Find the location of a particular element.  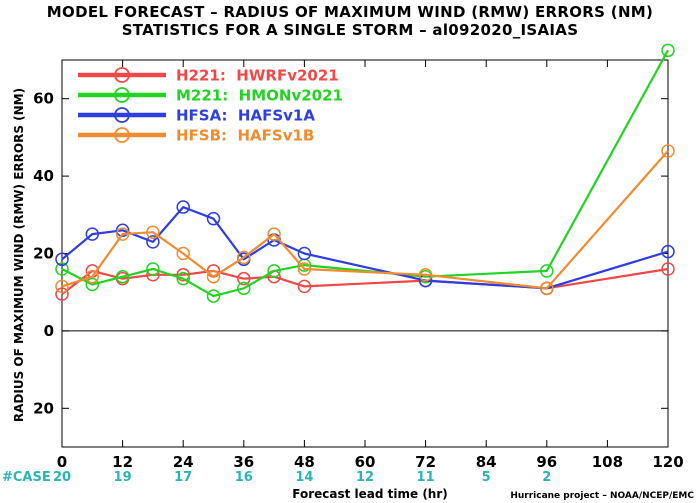

case-count: 19 is located at coordinates (123, 477).